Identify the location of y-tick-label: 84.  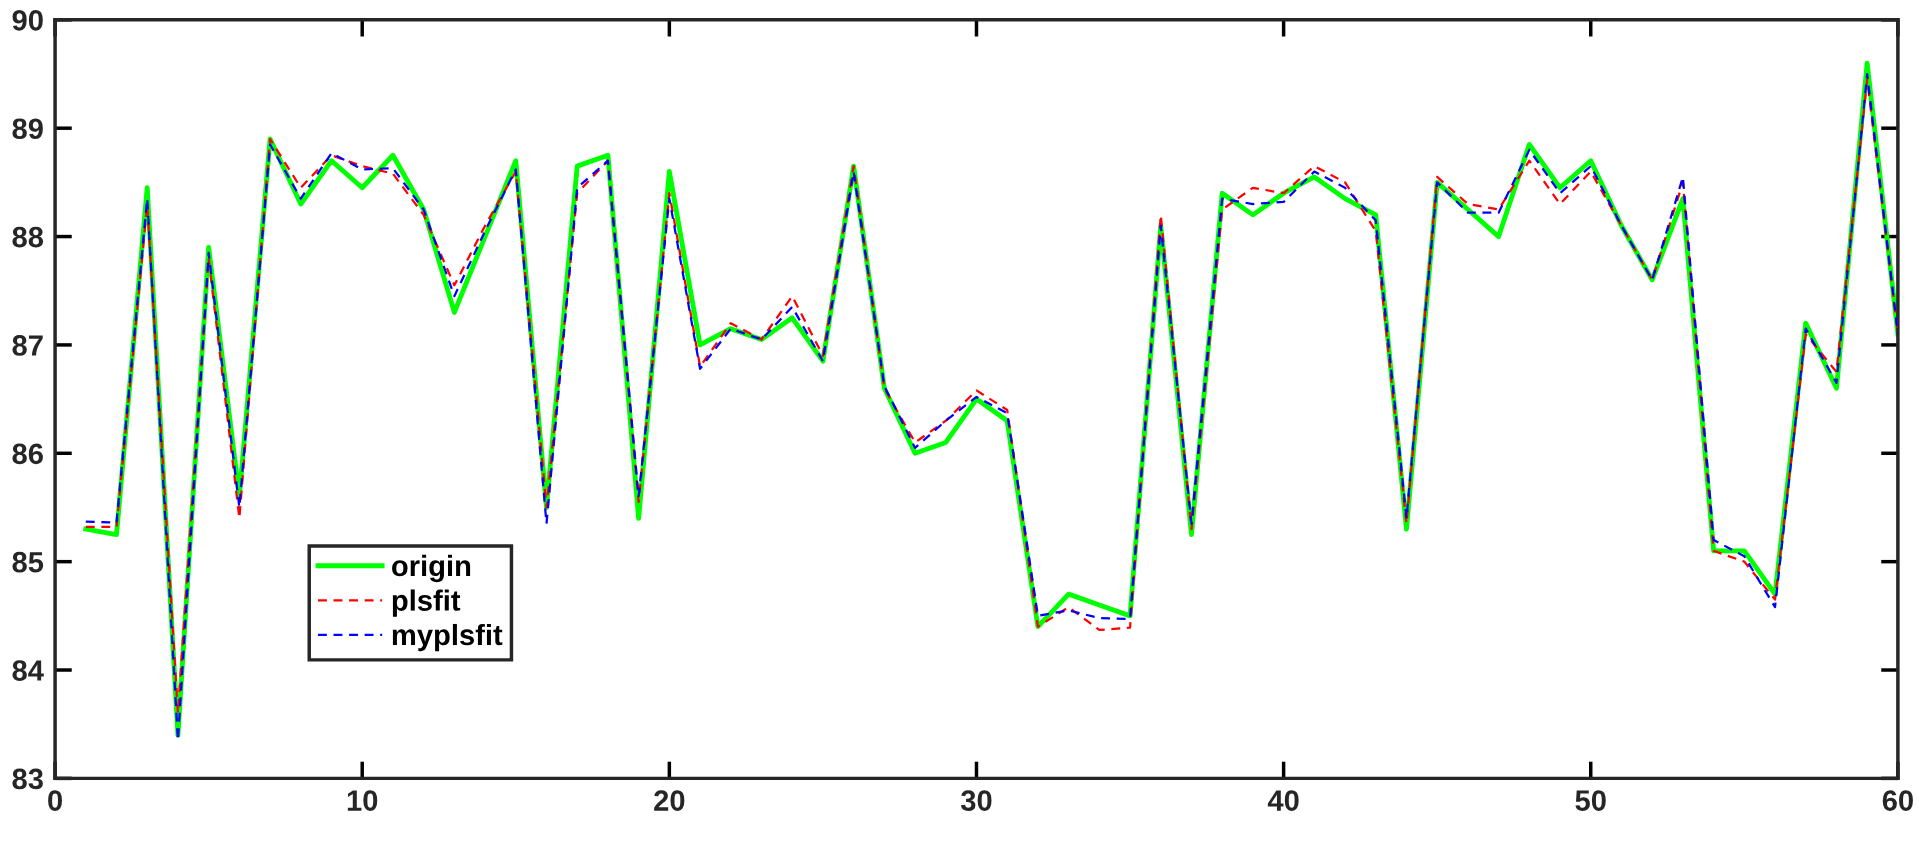
(28, 670).